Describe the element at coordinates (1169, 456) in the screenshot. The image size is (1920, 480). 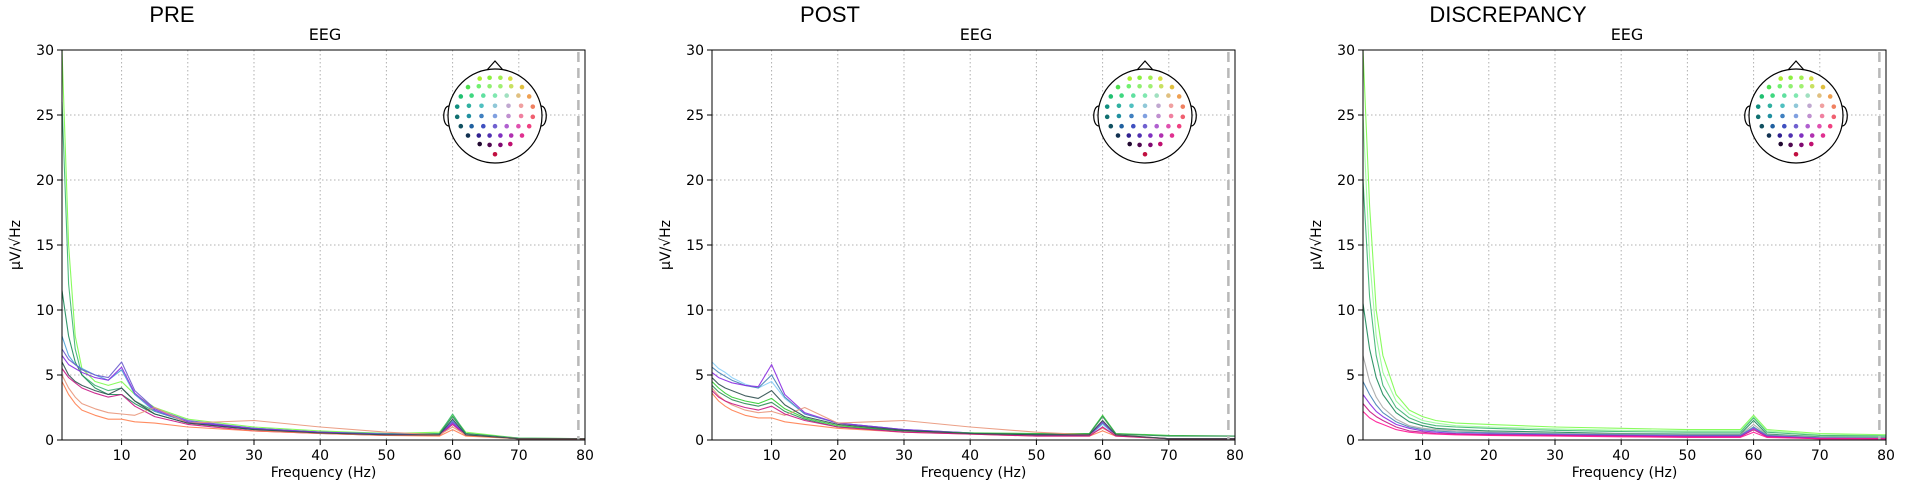
I see `x-tick-label: 70` at that location.